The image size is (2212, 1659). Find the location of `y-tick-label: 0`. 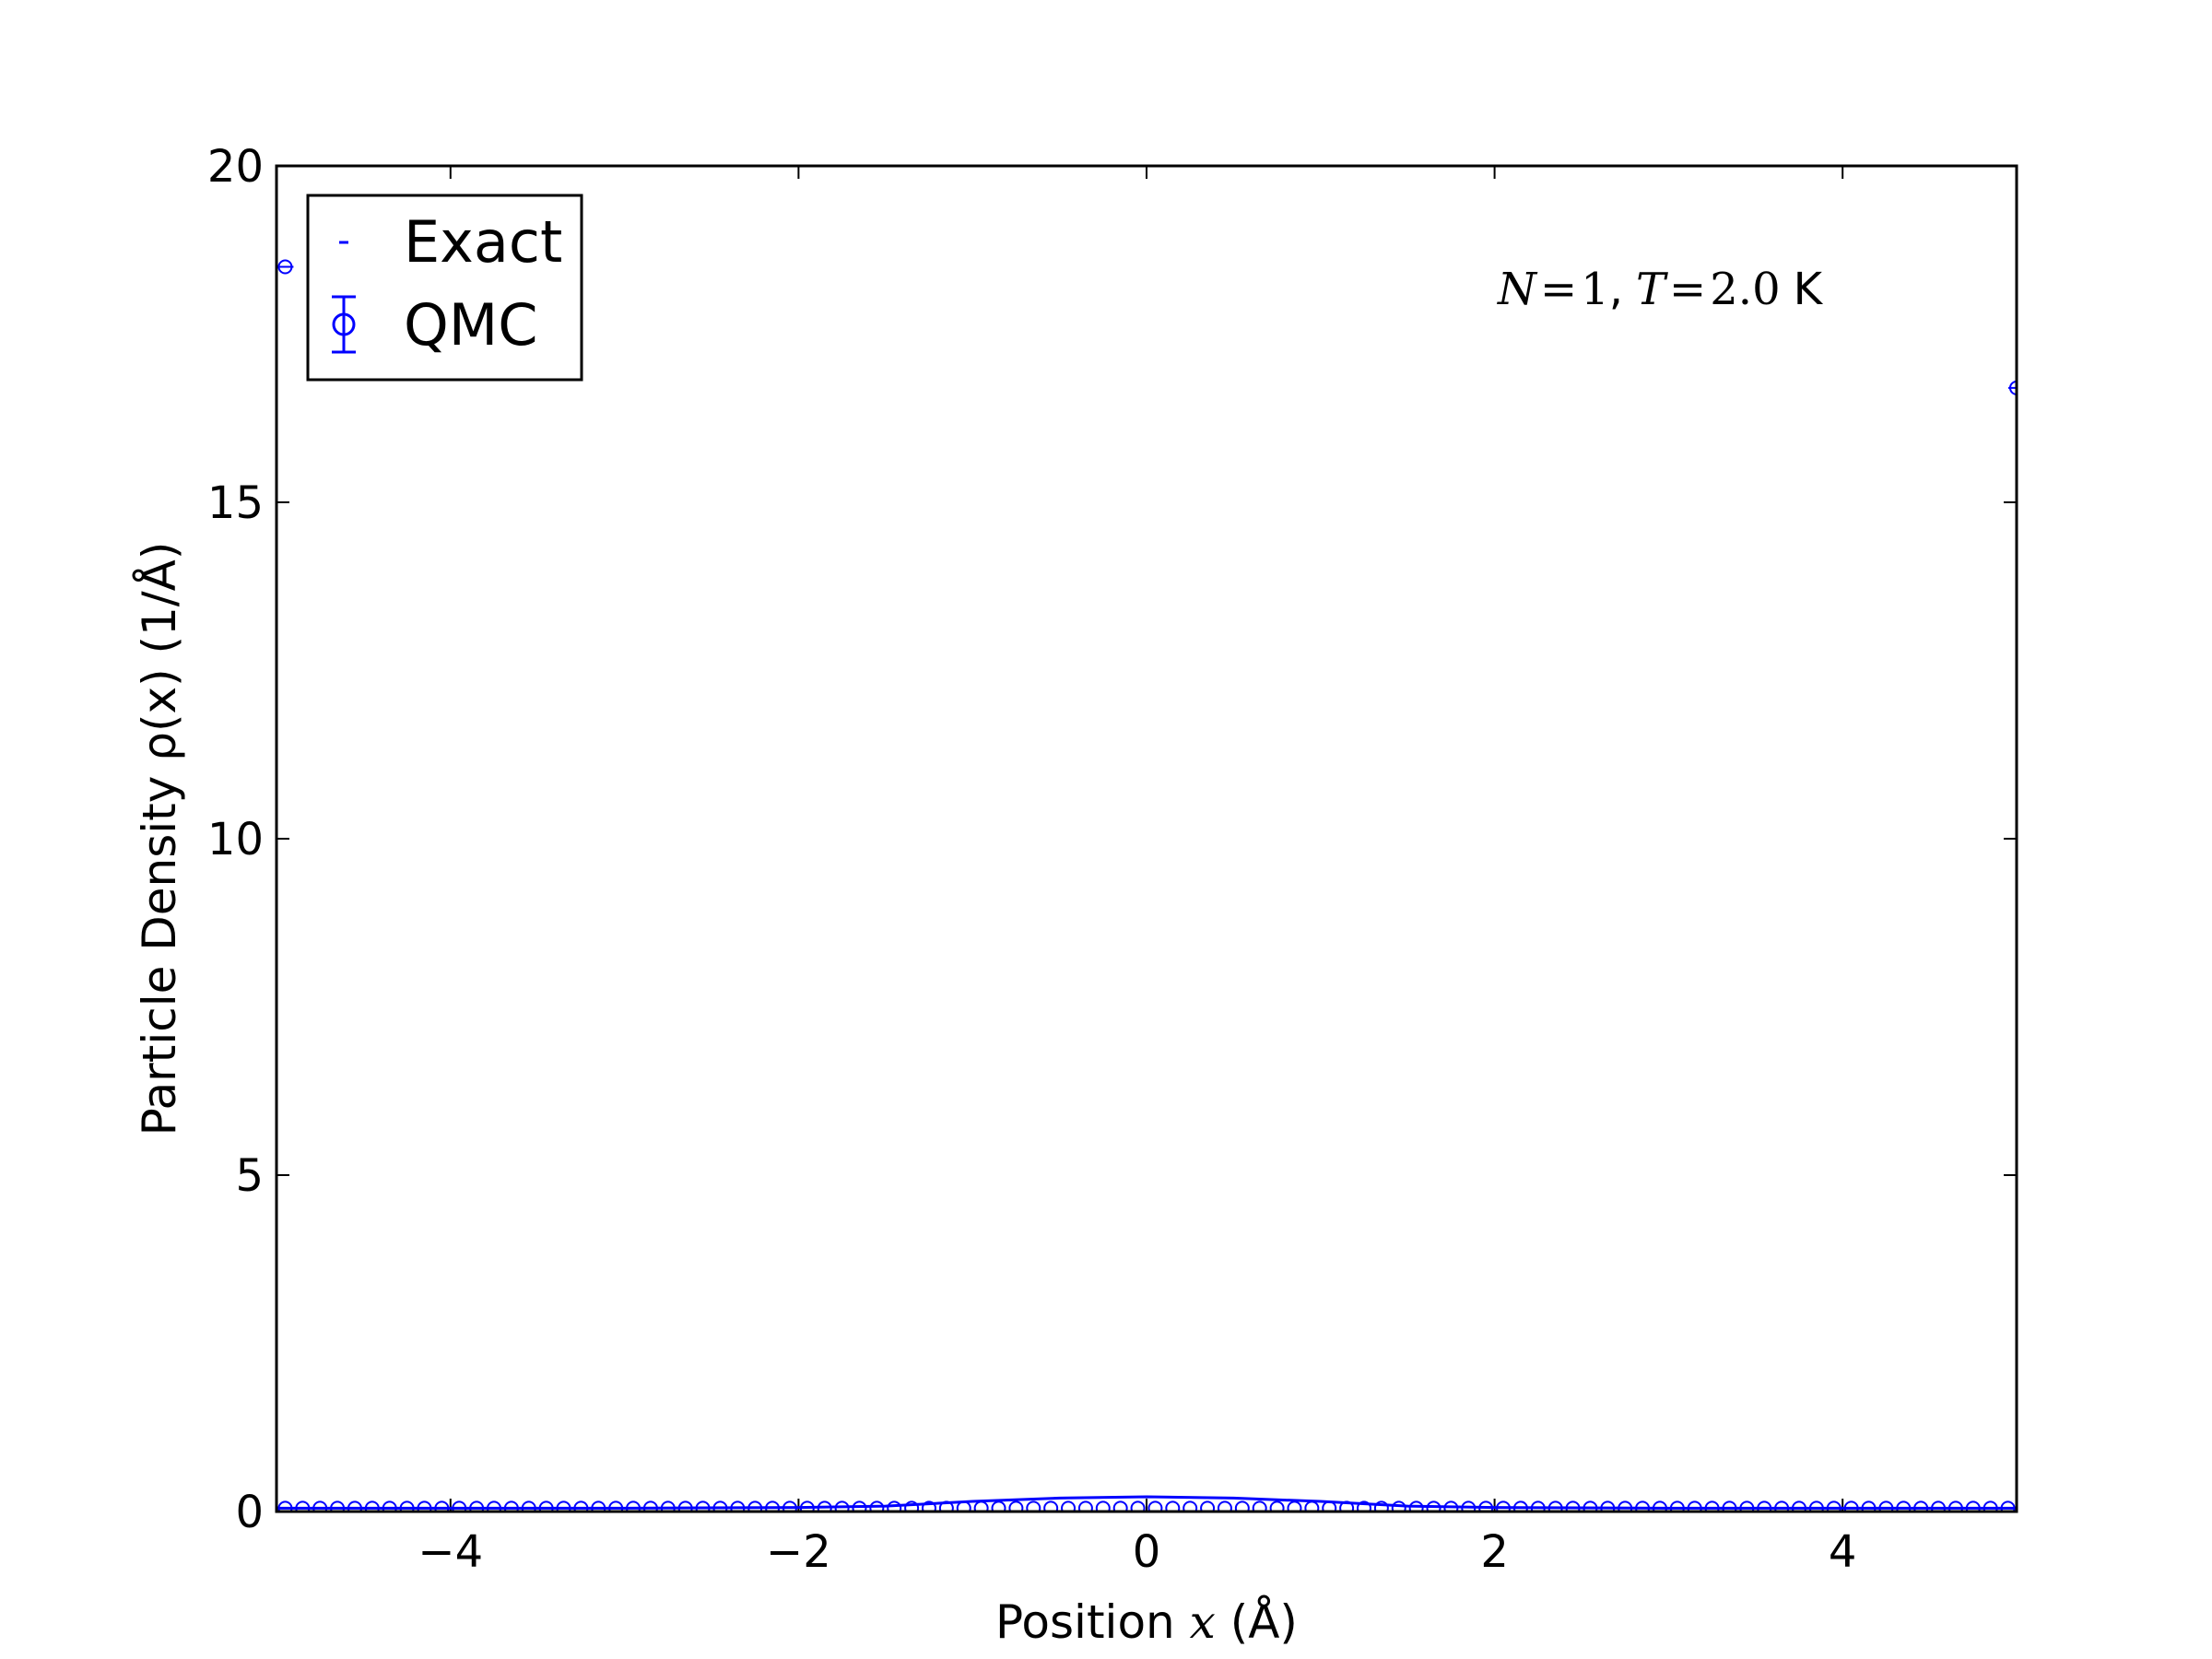

y-tick-label: 0 is located at coordinates (249, 1512).